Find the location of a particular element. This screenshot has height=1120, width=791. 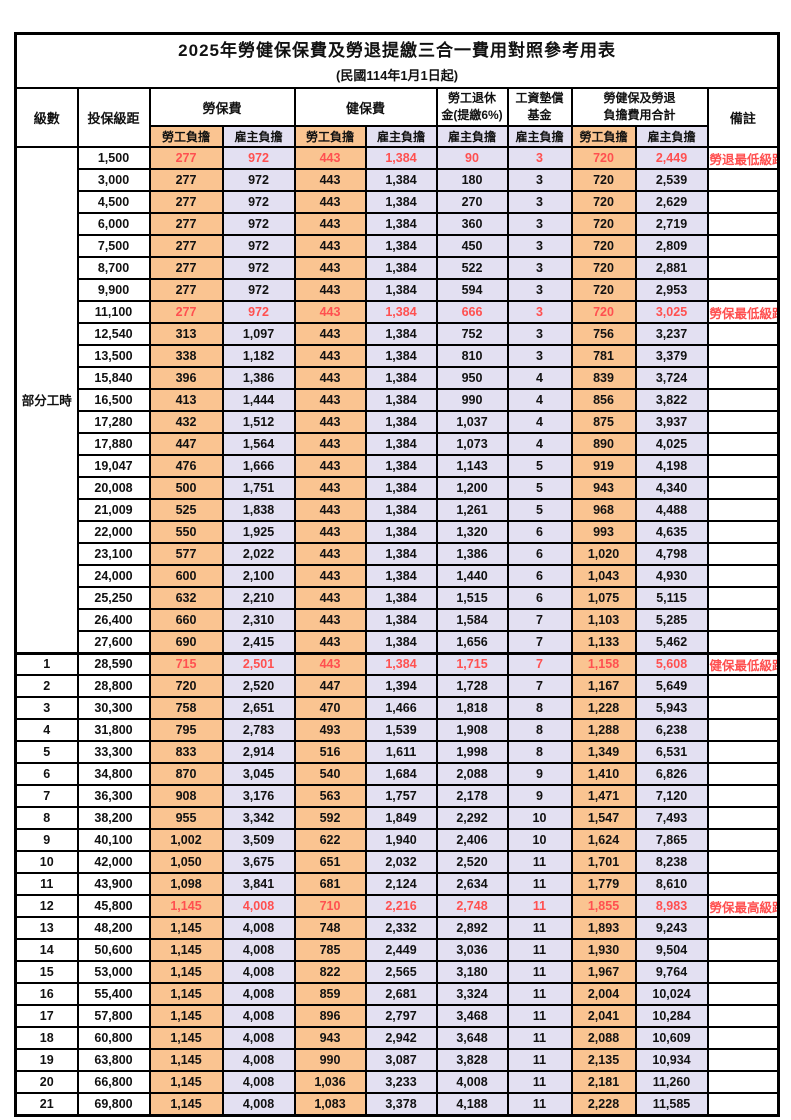

cell-bracket: 26,400 is located at coordinates (113, 620).